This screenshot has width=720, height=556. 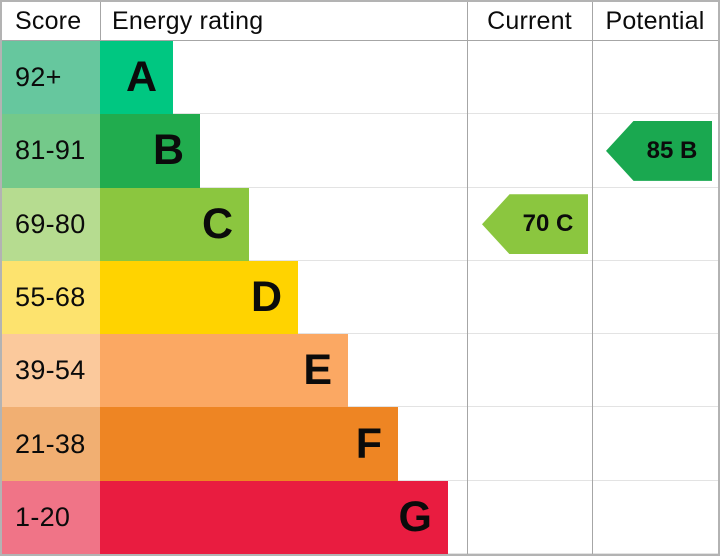 What do you see at coordinates (548, 224) in the screenshot?
I see `current-rating-label: 70 C` at bounding box center [548, 224].